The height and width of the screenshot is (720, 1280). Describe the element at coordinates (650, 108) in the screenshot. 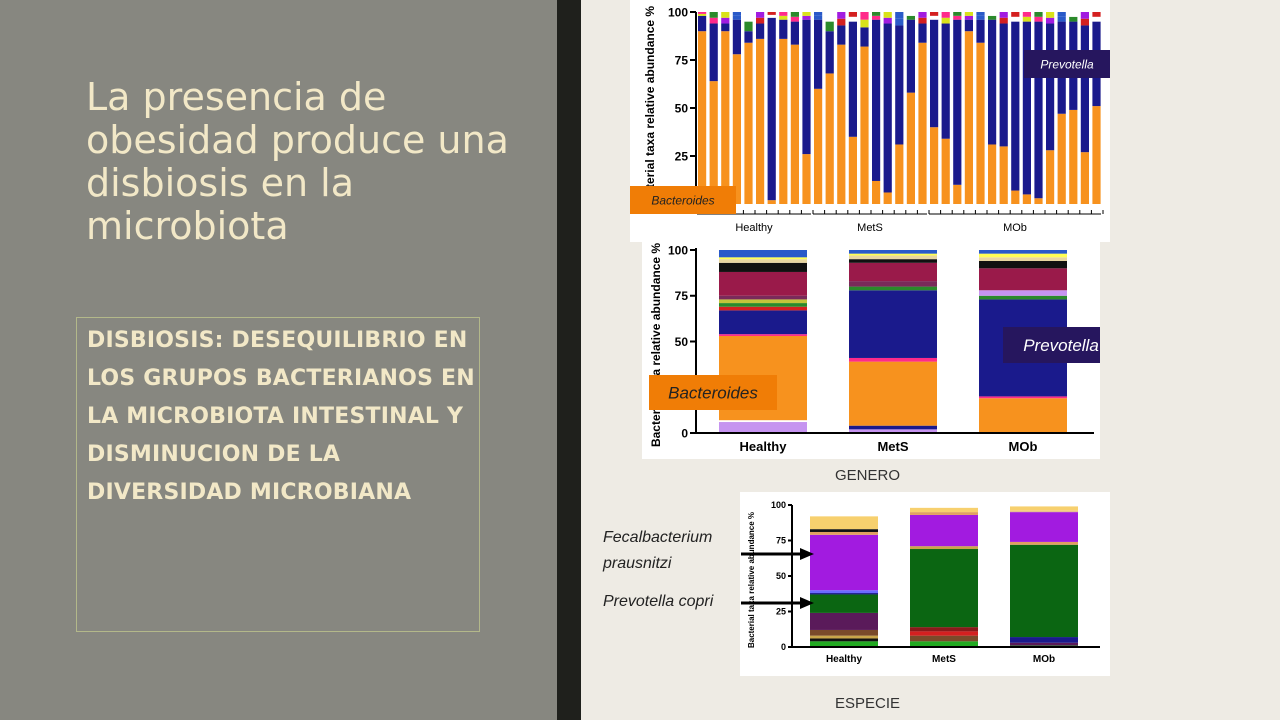

I see `y-axis-label: Bacterial taxa relative abundance %` at that location.